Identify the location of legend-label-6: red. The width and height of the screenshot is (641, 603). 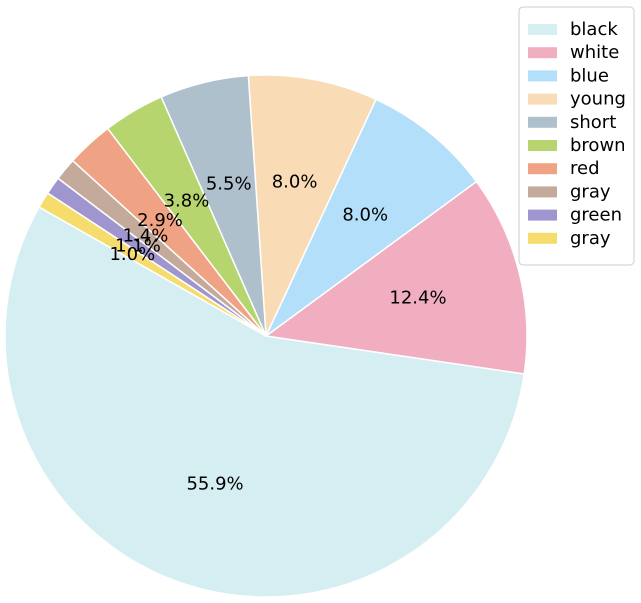
(585, 168).